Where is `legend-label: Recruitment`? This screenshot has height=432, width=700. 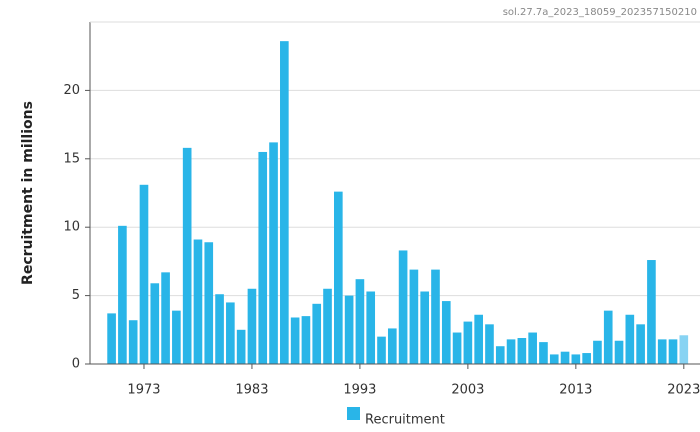 legend-label: Recruitment is located at coordinates (405, 420).